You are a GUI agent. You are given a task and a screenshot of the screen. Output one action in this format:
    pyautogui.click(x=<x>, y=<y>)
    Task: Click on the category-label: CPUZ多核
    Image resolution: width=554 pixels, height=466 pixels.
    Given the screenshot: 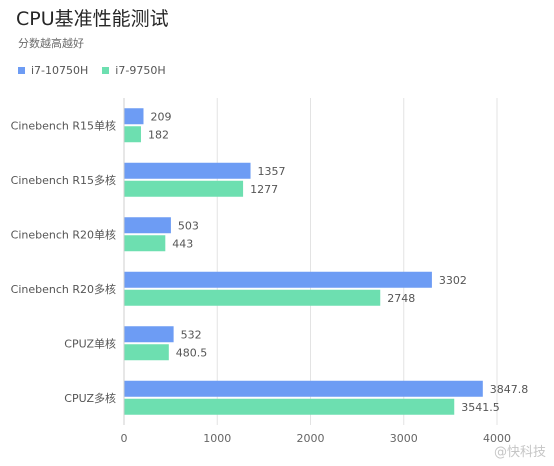 What is the action you would take?
    pyautogui.click(x=90, y=398)
    